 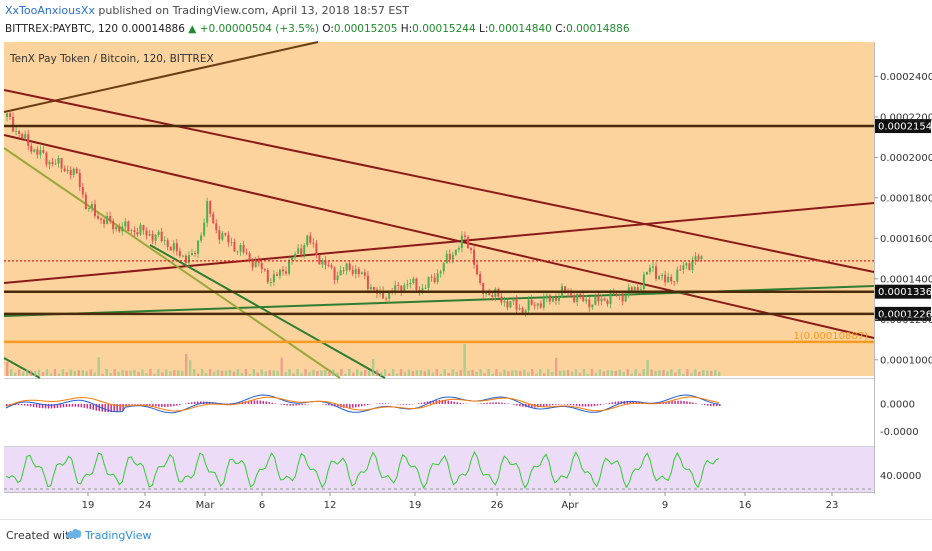 I want to click on pane-divider, so click(x=439, y=446).